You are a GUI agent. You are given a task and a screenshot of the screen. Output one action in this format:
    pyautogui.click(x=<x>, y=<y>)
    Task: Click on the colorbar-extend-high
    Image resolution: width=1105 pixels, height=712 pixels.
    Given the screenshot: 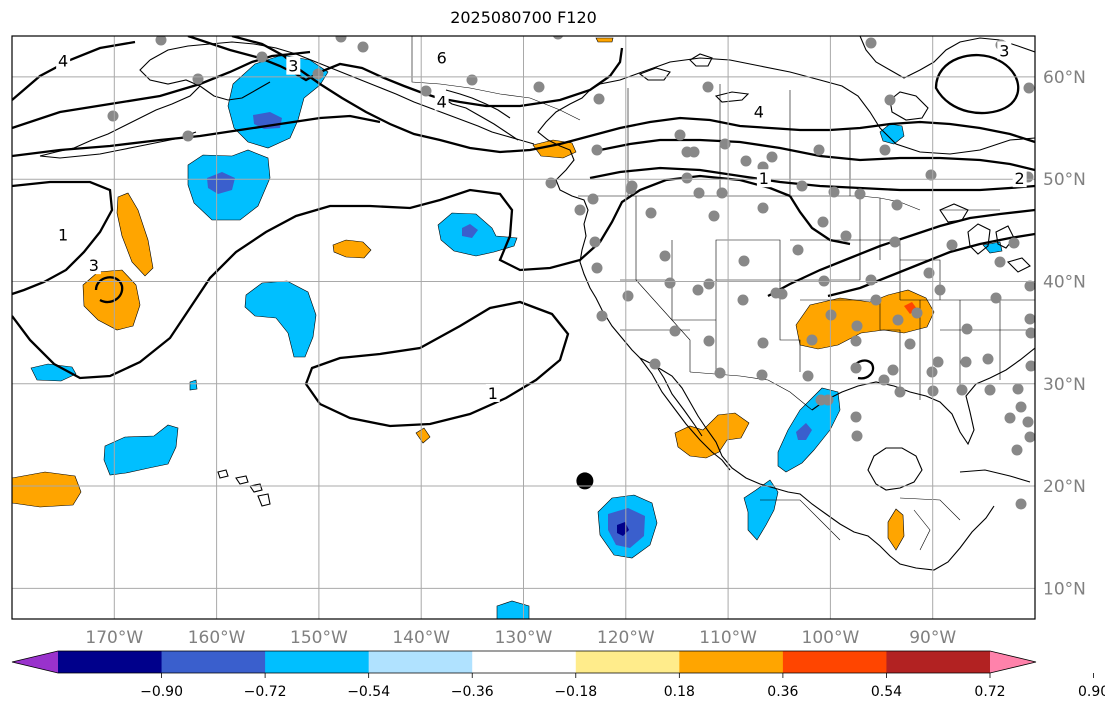 What is the action you would take?
    pyautogui.click(x=1013, y=662)
    